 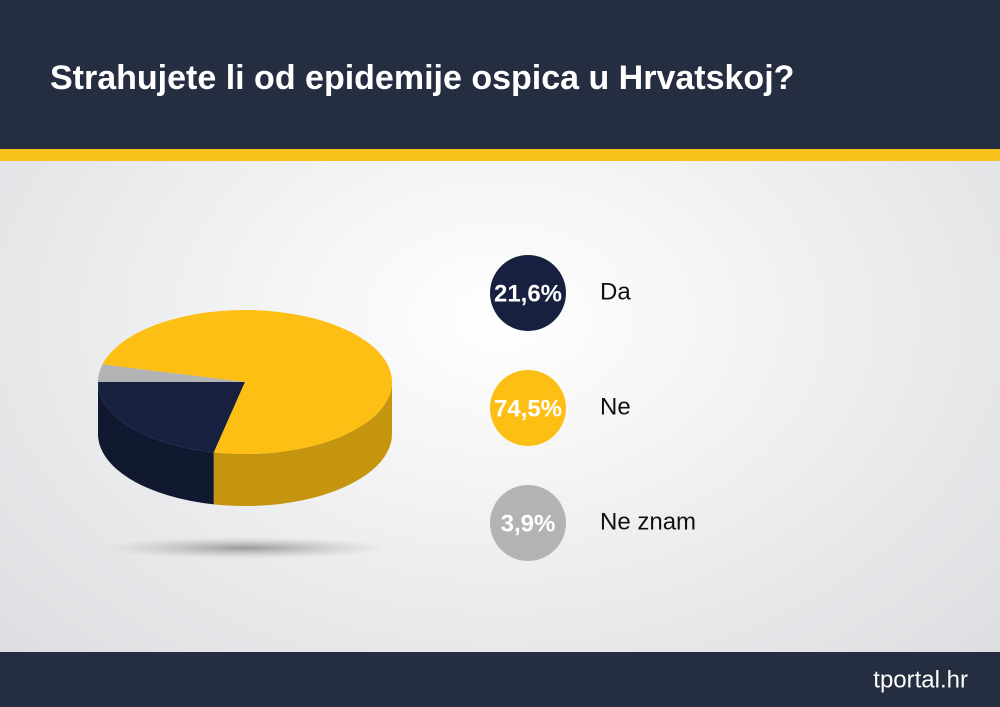 What do you see at coordinates (245, 548) in the screenshot?
I see `pie-shadow` at bounding box center [245, 548].